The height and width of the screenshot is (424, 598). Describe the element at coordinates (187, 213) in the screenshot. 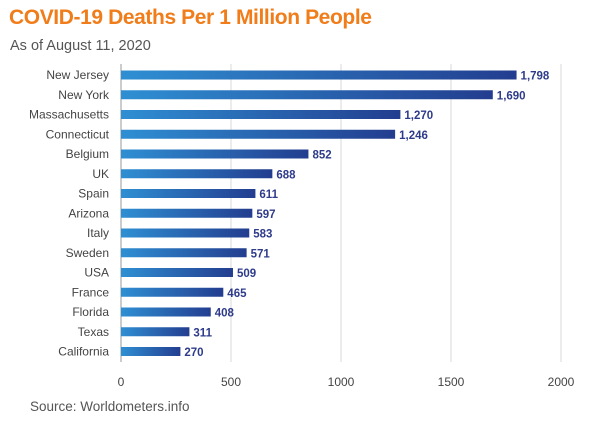

I see `bar-arizona` at that location.